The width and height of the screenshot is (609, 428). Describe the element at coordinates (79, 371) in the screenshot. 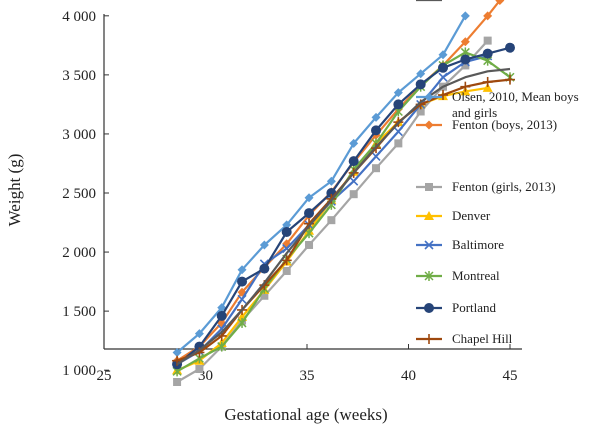

I see `y-tick-label: 1 000` at that location.